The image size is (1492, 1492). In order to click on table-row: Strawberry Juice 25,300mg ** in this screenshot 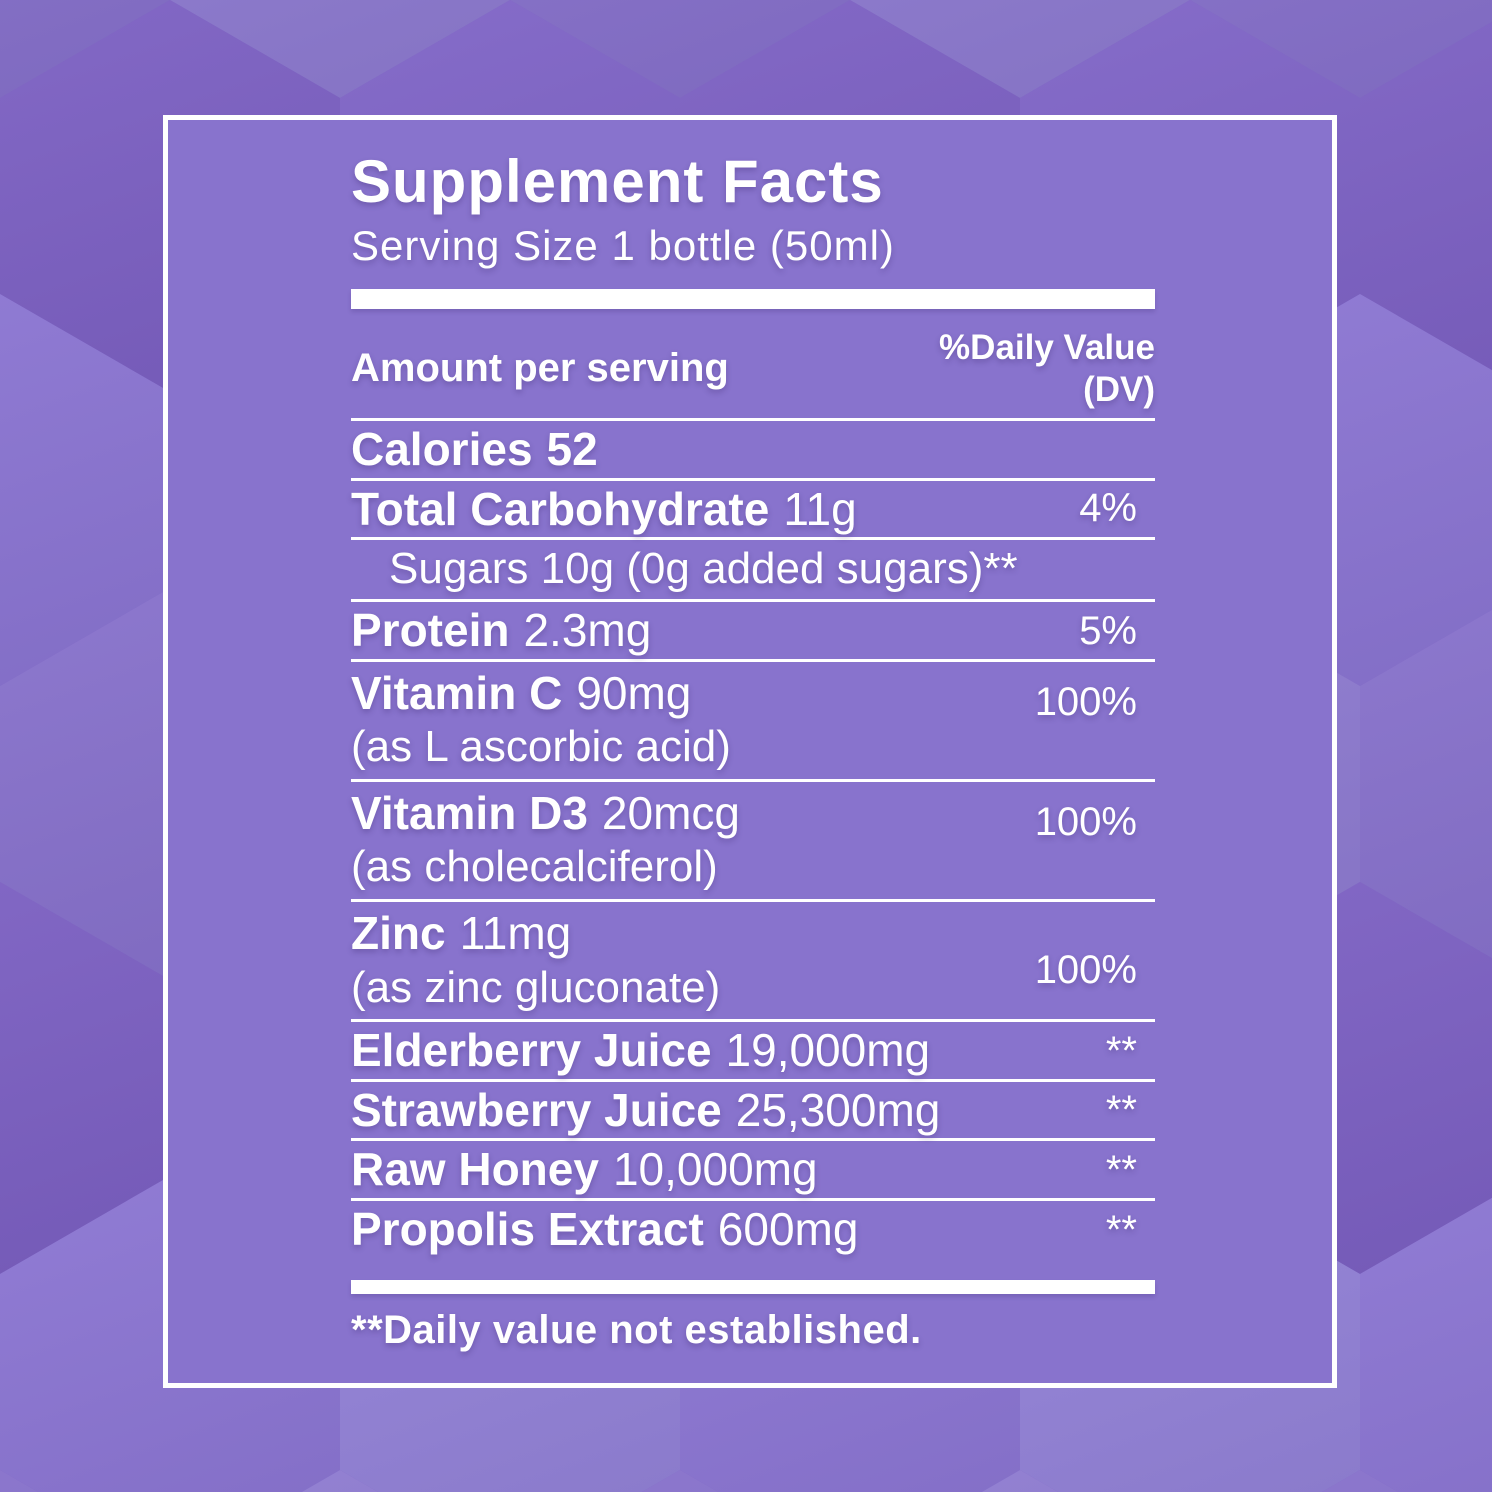, I will do `click(753, 1112)`.